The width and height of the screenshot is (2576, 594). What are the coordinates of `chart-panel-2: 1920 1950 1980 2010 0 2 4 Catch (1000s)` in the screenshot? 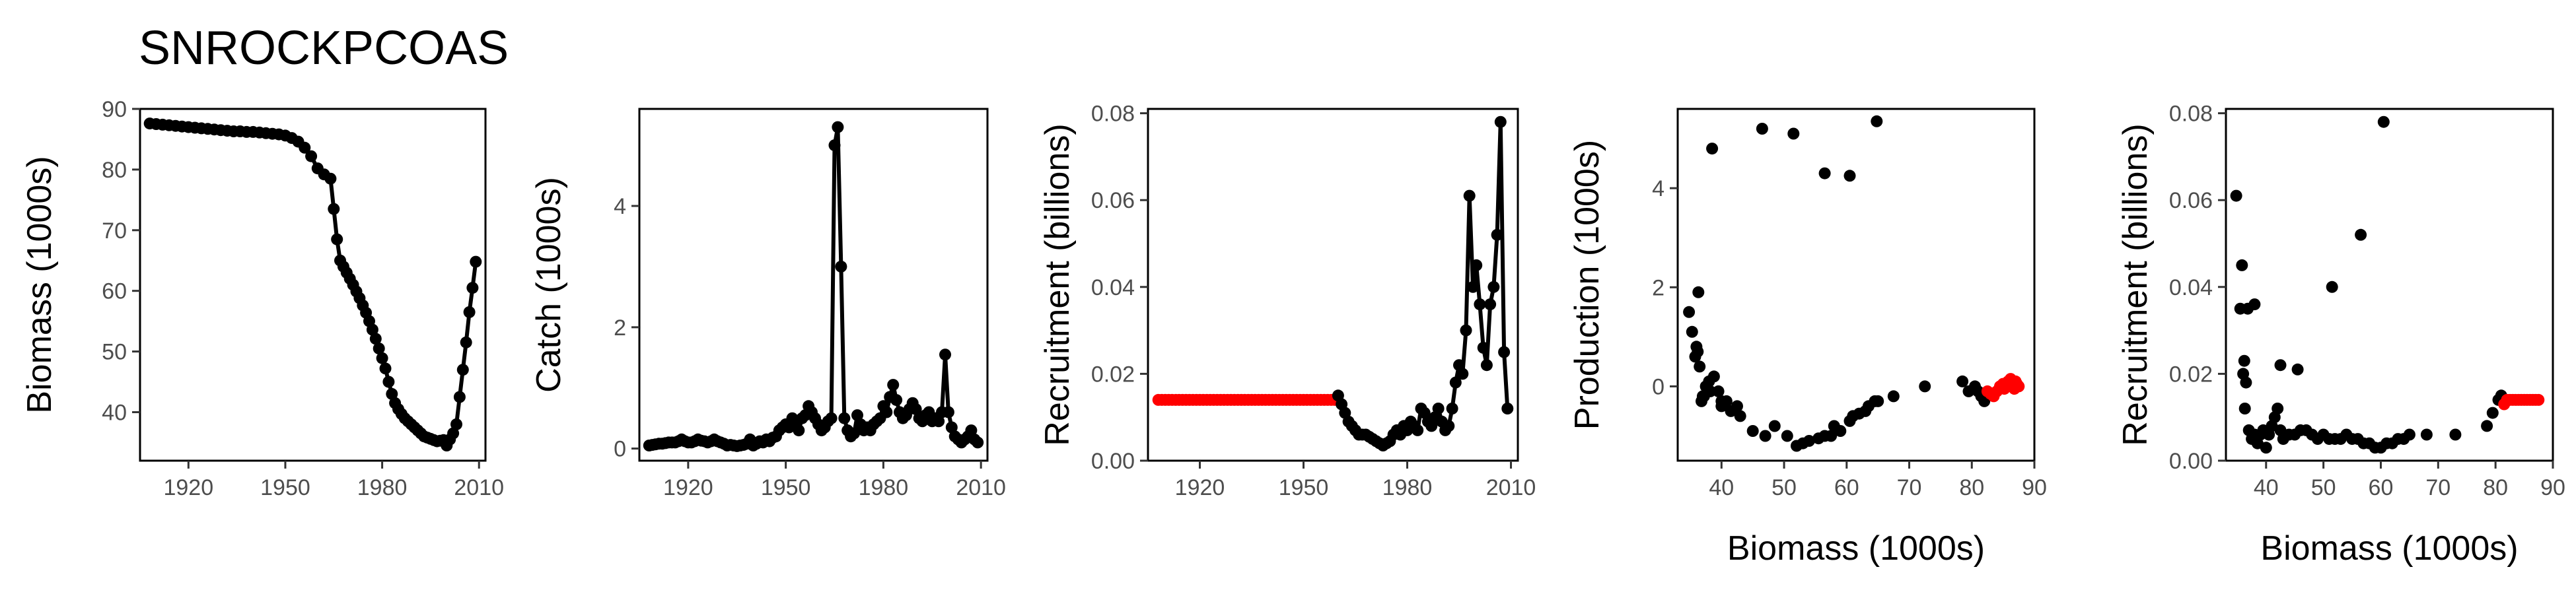 It's located at (768, 304).